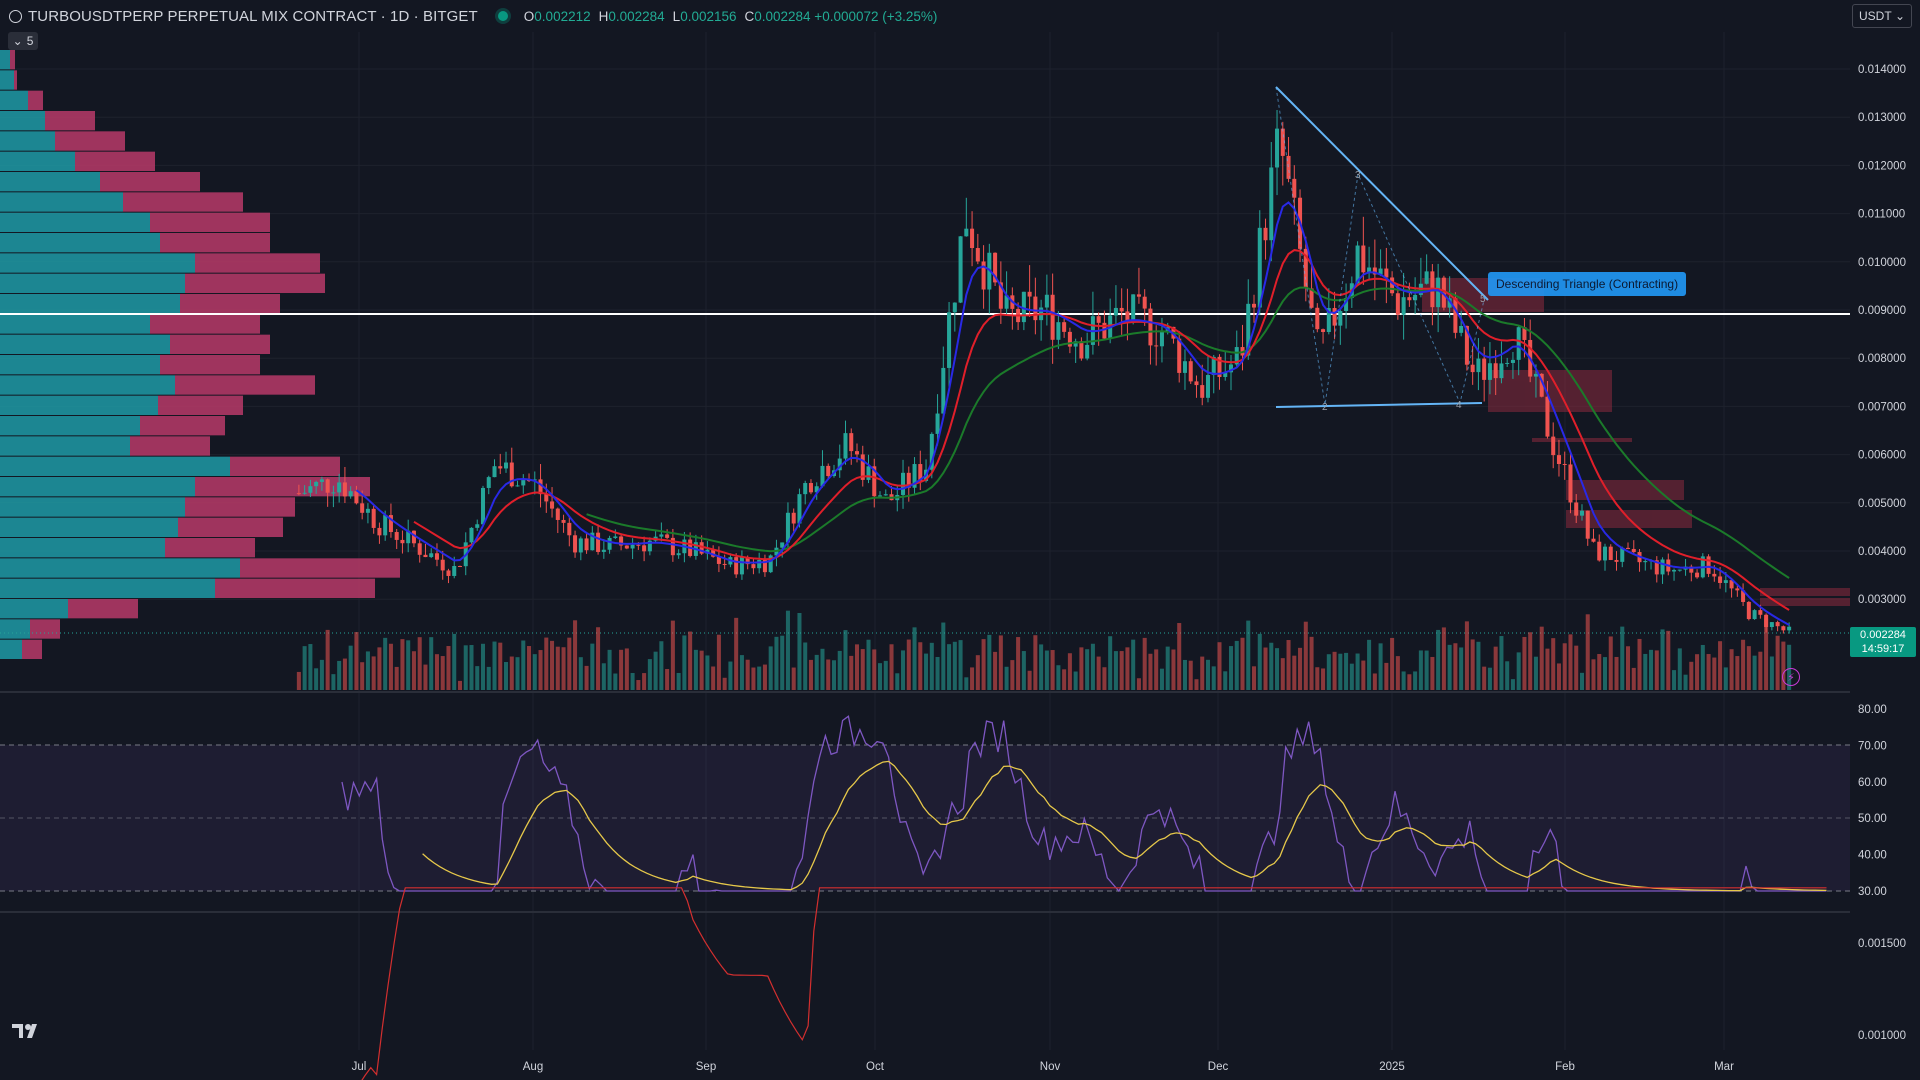 The width and height of the screenshot is (1920, 1080). I want to click on price-tick: 0.010000, so click(1882, 263).